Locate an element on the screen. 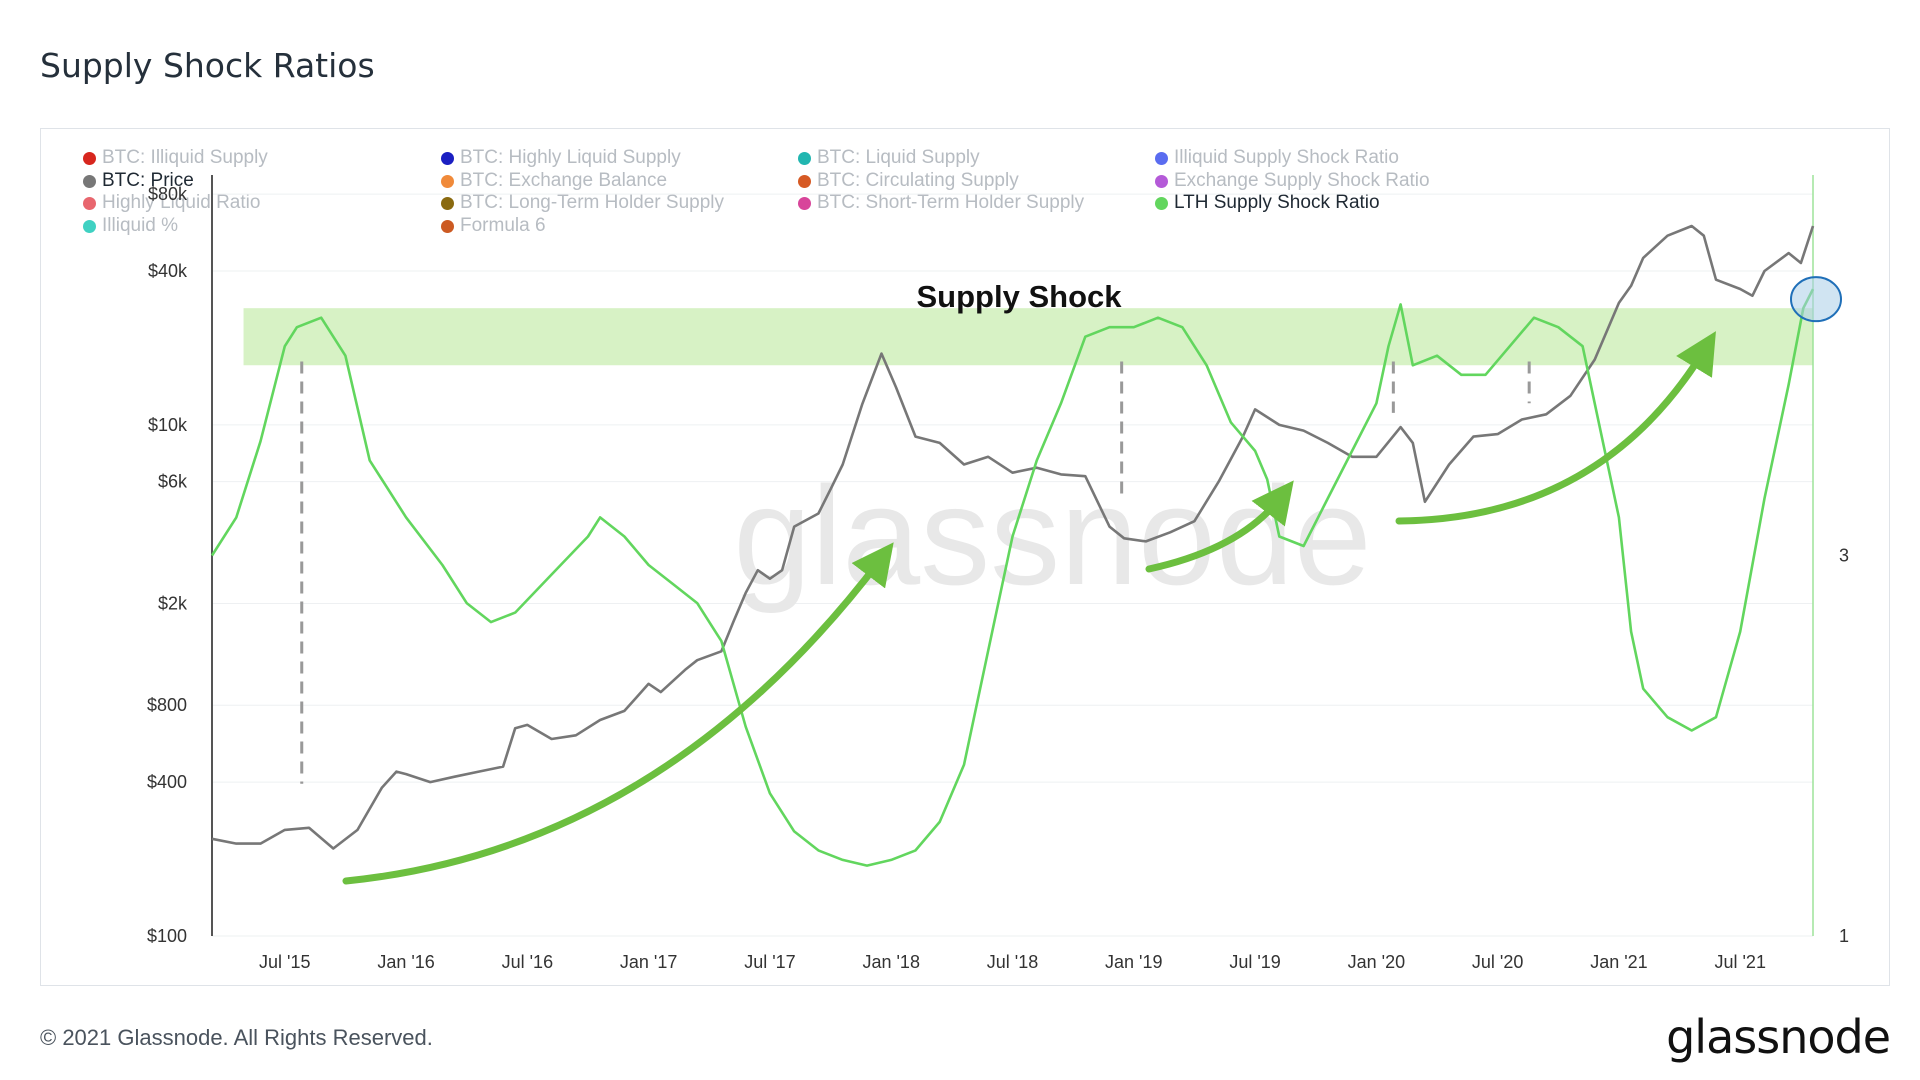 This screenshot has width=1920, height=1080. legend-item-highly-liquid-ratio: Highly Liquid Ratio is located at coordinates (171, 203).